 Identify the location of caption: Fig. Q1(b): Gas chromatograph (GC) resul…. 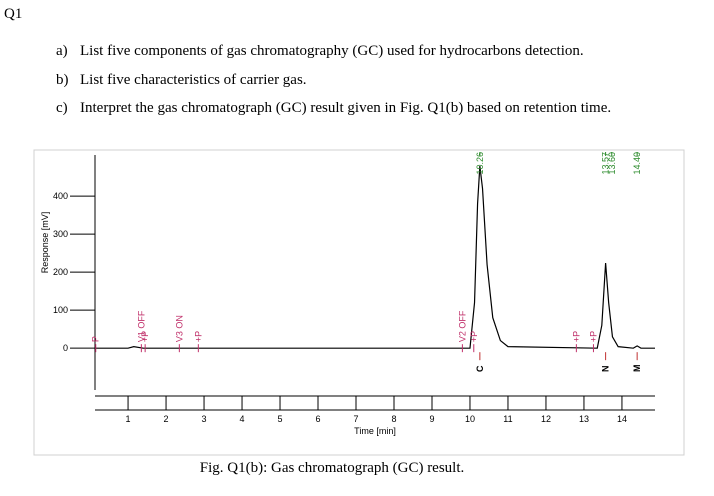
(332, 468).